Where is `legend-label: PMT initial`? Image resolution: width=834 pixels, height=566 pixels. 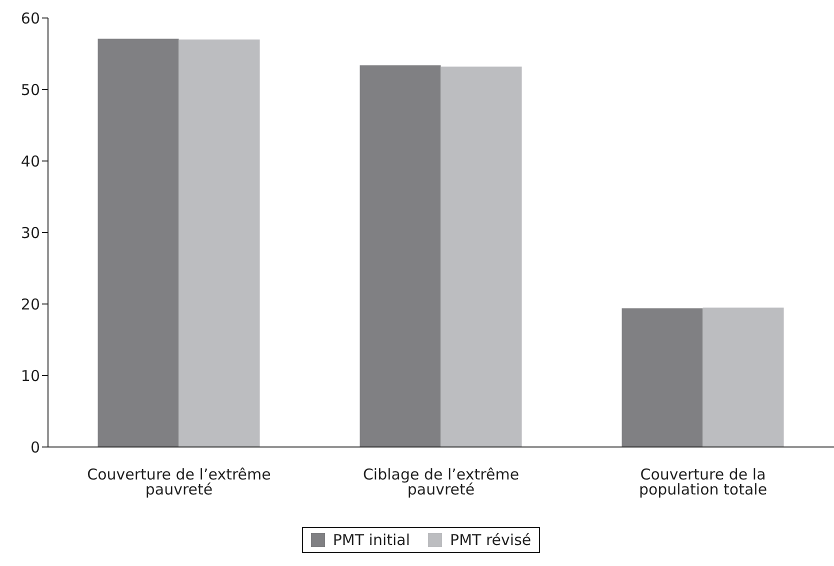
legend-label: PMT initial is located at coordinates (371, 540).